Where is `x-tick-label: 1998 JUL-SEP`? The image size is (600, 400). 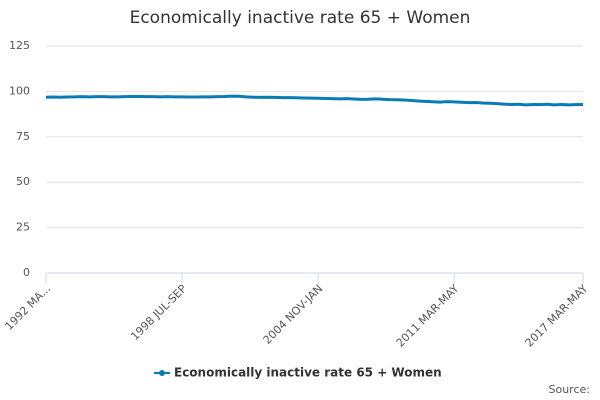
x-tick-label: 1998 JUL-SEP is located at coordinates (158, 312).